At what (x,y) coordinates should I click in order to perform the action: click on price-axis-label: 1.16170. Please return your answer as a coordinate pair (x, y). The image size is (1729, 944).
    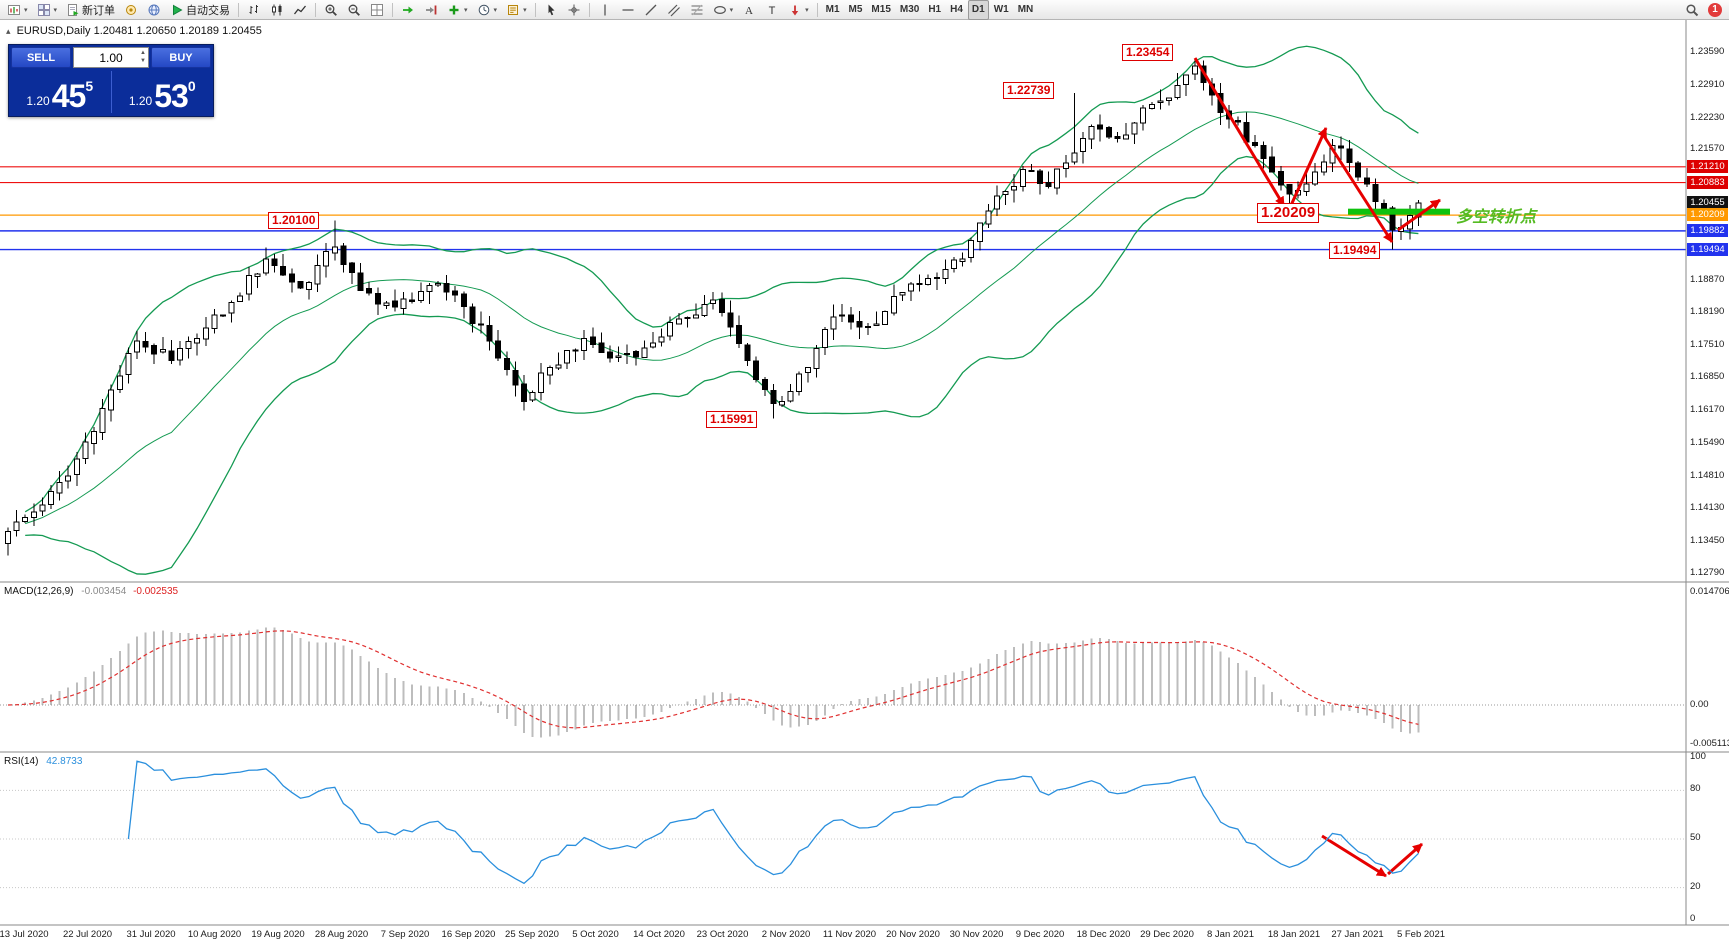
    Looking at the image, I should click on (1707, 409).